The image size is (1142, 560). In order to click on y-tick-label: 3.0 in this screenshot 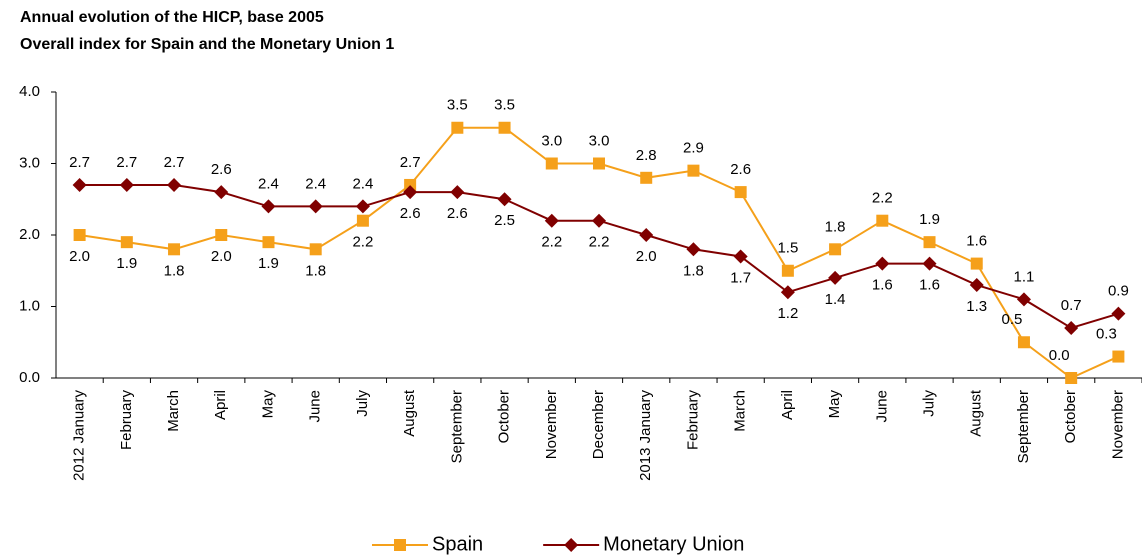, I will do `click(29, 162)`.